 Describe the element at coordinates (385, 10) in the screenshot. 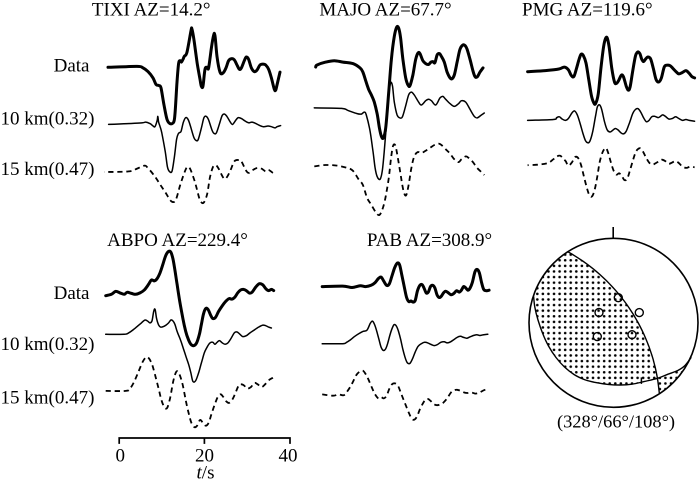

I see `svg-text: MAJO AZ=67.7°` at that location.